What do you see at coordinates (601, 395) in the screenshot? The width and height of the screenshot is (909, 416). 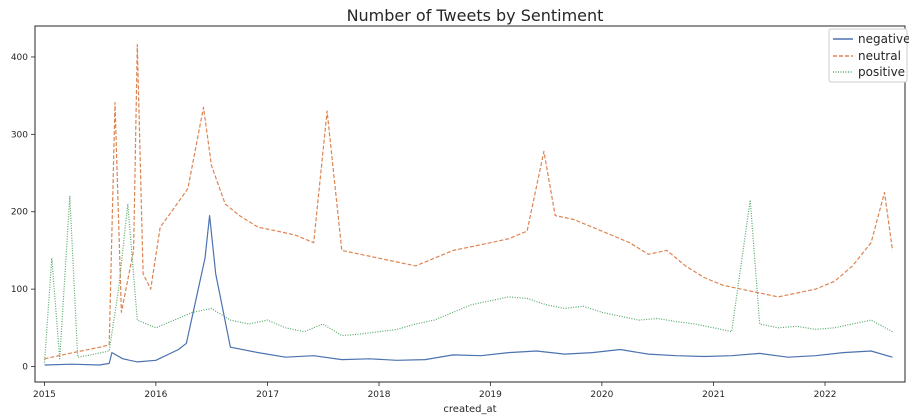 I see `x-tick-label: 2020` at bounding box center [601, 395].